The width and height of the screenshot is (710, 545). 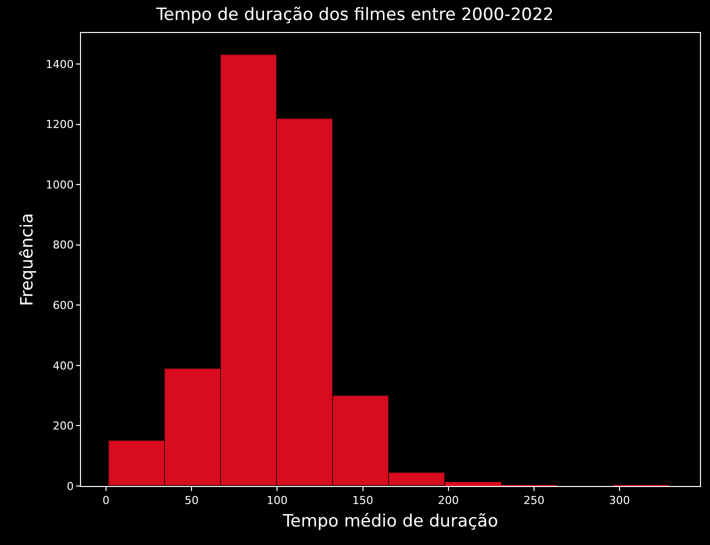 What do you see at coordinates (27, 259) in the screenshot?
I see `y-axis-title: Frequência` at bounding box center [27, 259].